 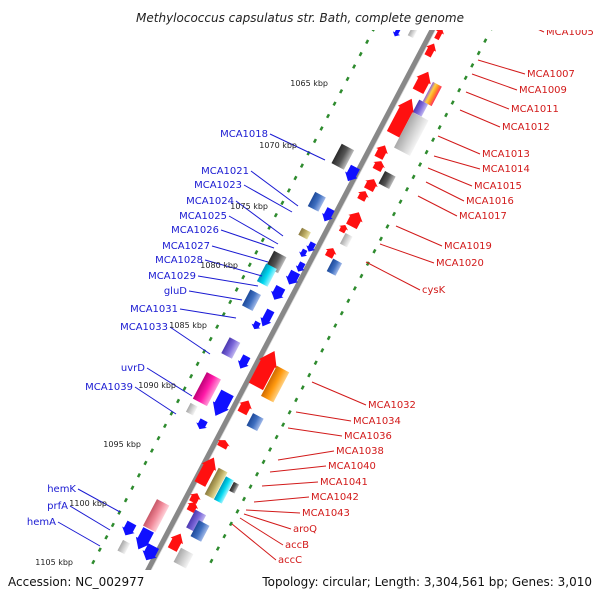 I want to click on left-gene-label: MCA1027, so click(x=186, y=246).